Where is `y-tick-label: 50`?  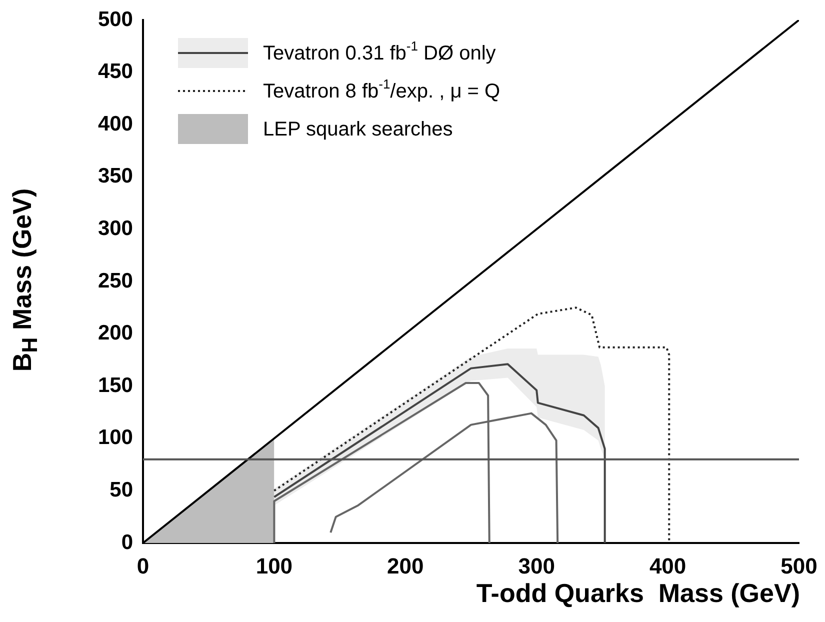 y-tick-label: 50 is located at coordinates (121, 490).